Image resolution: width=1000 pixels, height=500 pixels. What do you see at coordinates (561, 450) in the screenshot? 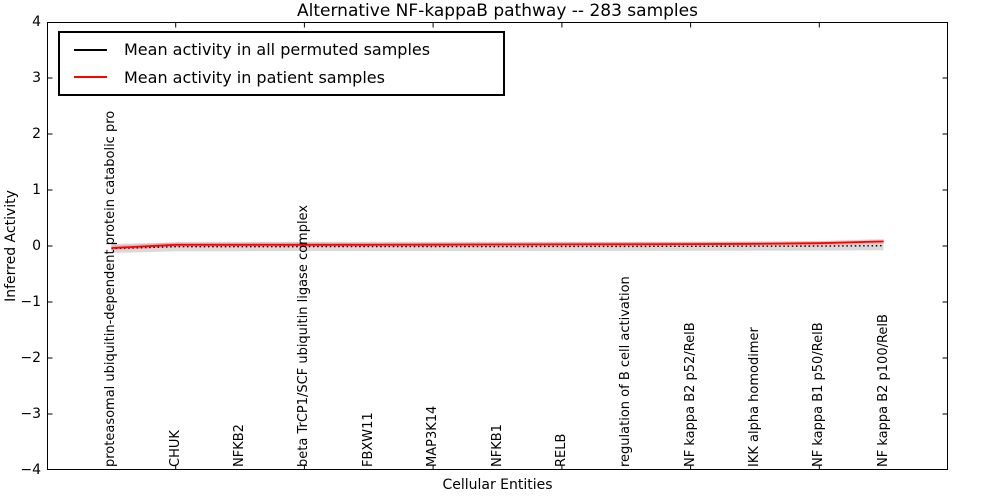
I see `x-category-label: RELB` at bounding box center [561, 450].